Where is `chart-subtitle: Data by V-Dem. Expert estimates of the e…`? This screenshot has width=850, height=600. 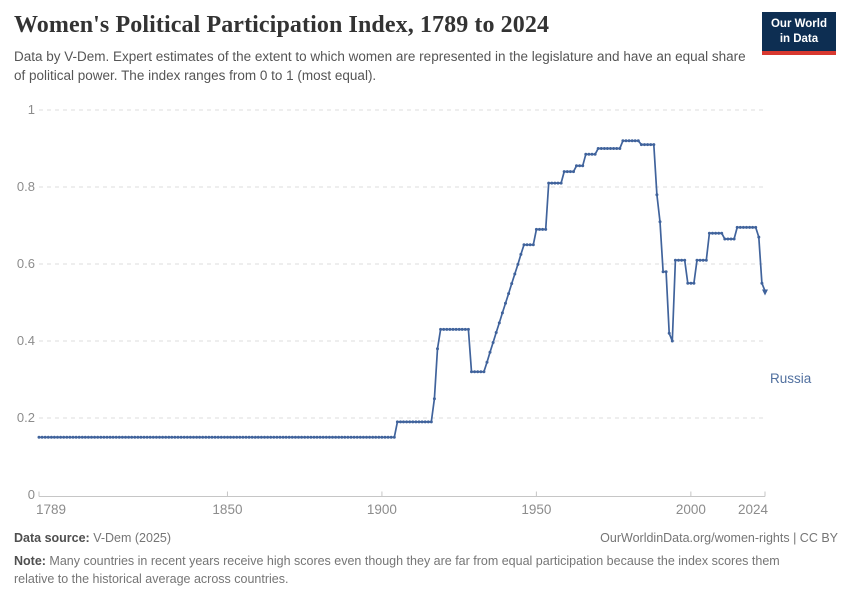 chart-subtitle: Data by V-Dem. Expert estimates of the e… is located at coordinates (380, 66).